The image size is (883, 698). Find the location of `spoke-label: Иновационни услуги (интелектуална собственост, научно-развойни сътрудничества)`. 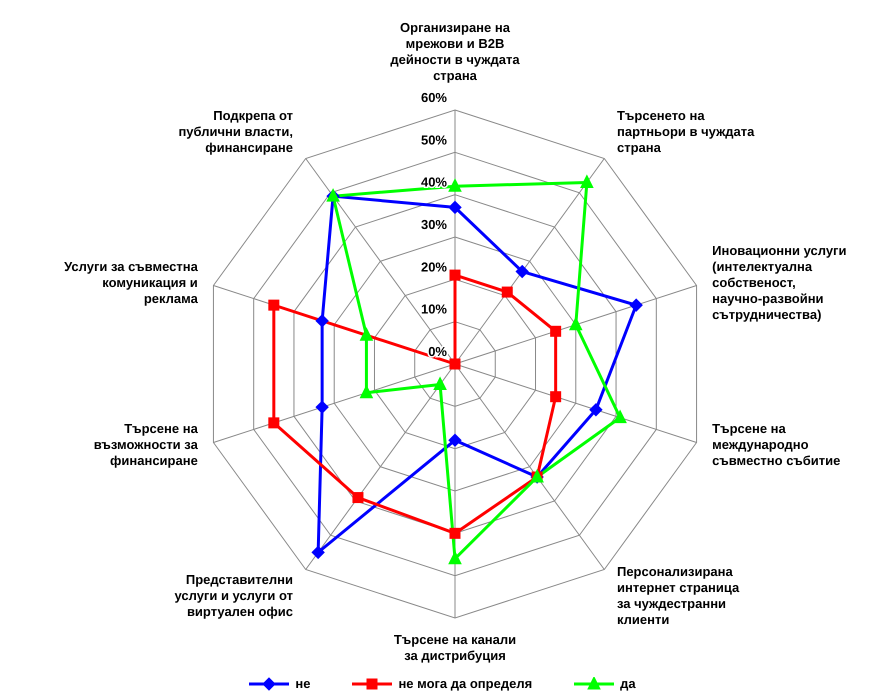

spoke-label: Иновационни услуги (интелектуална собственост, научно-развойни сътрудничества) is located at coordinates (779, 282).